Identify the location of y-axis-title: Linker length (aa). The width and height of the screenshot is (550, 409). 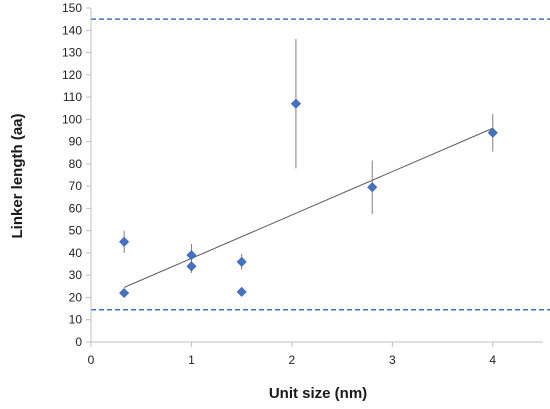
(17, 175).